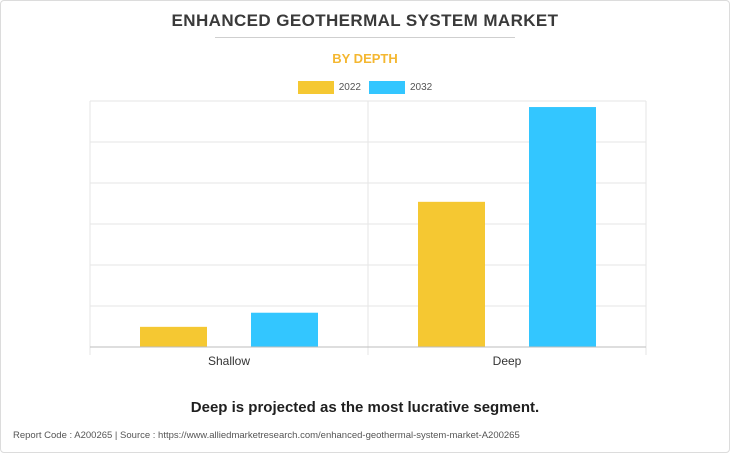  What do you see at coordinates (562, 227) in the screenshot?
I see `bar-deep-2032` at bounding box center [562, 227].